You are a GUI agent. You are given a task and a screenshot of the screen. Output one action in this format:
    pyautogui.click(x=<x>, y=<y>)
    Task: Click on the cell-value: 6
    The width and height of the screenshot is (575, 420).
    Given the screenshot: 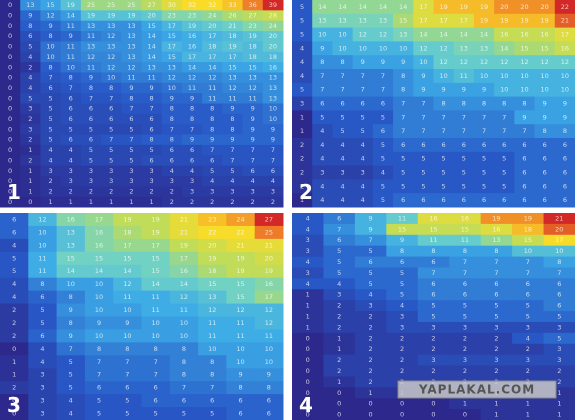 What is the action you would take?
    pyautogui.click(x=339, y=218)
    